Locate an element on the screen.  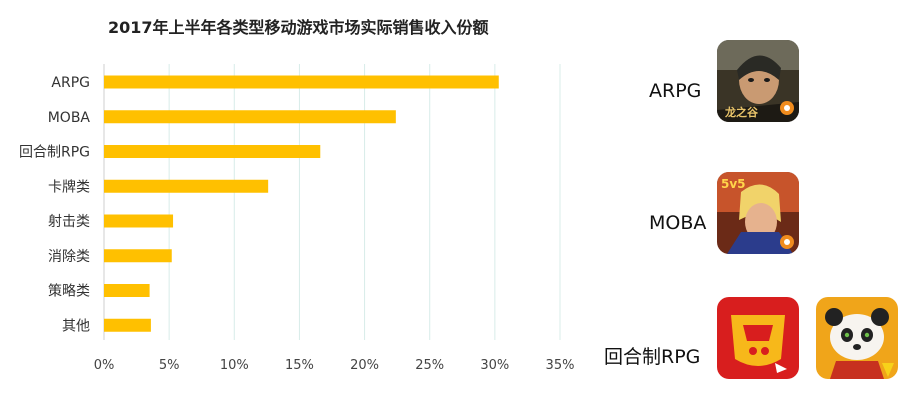
x-tick-label: 5% is located at coordinates (169, 365).